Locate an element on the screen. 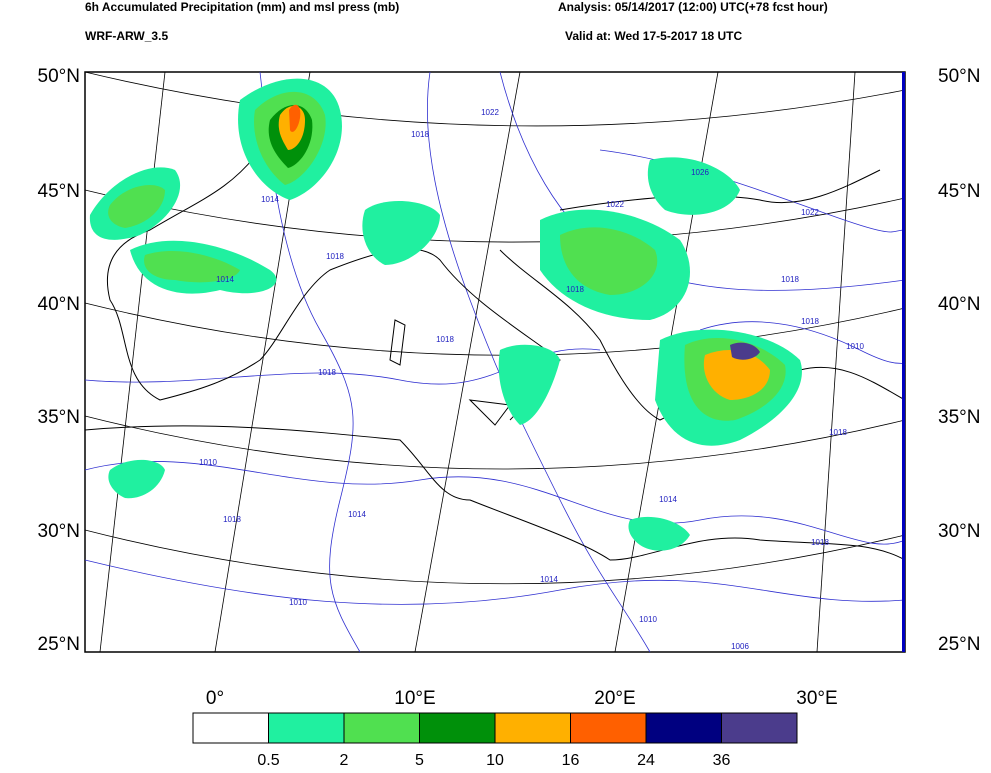 The image size is (991, 773). lon-label: 0° is located at coordinates (215, 698).